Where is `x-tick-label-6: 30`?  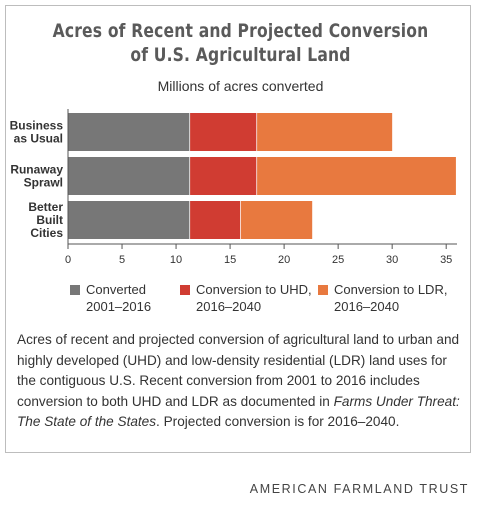
x-tick-label-6: 30 is located at coordinates (392, 260).